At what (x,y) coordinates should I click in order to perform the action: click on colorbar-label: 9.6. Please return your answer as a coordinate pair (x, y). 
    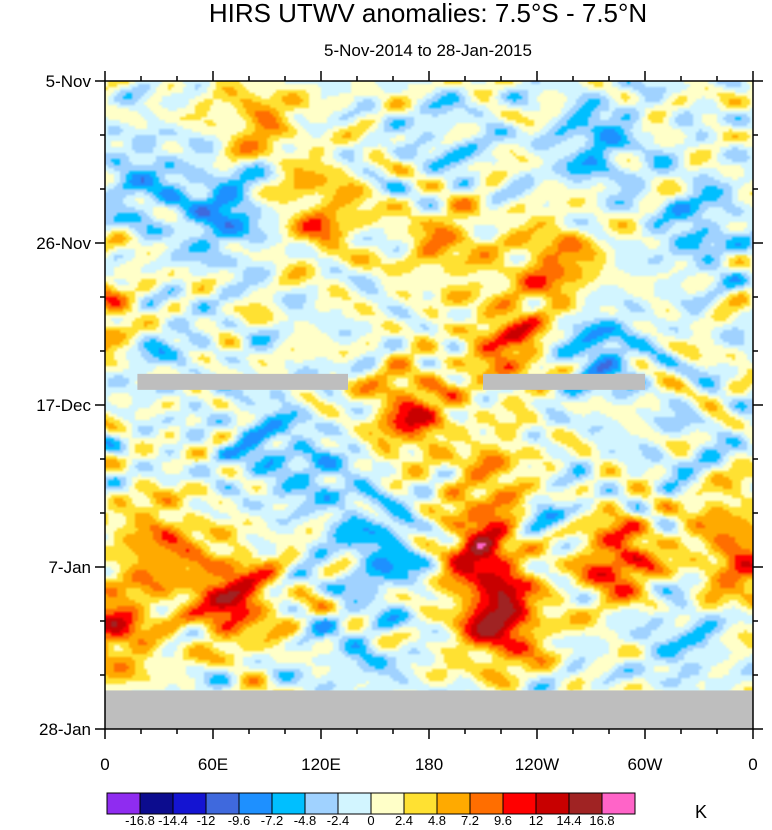
    Looking at the image, I should click on (503, 820).